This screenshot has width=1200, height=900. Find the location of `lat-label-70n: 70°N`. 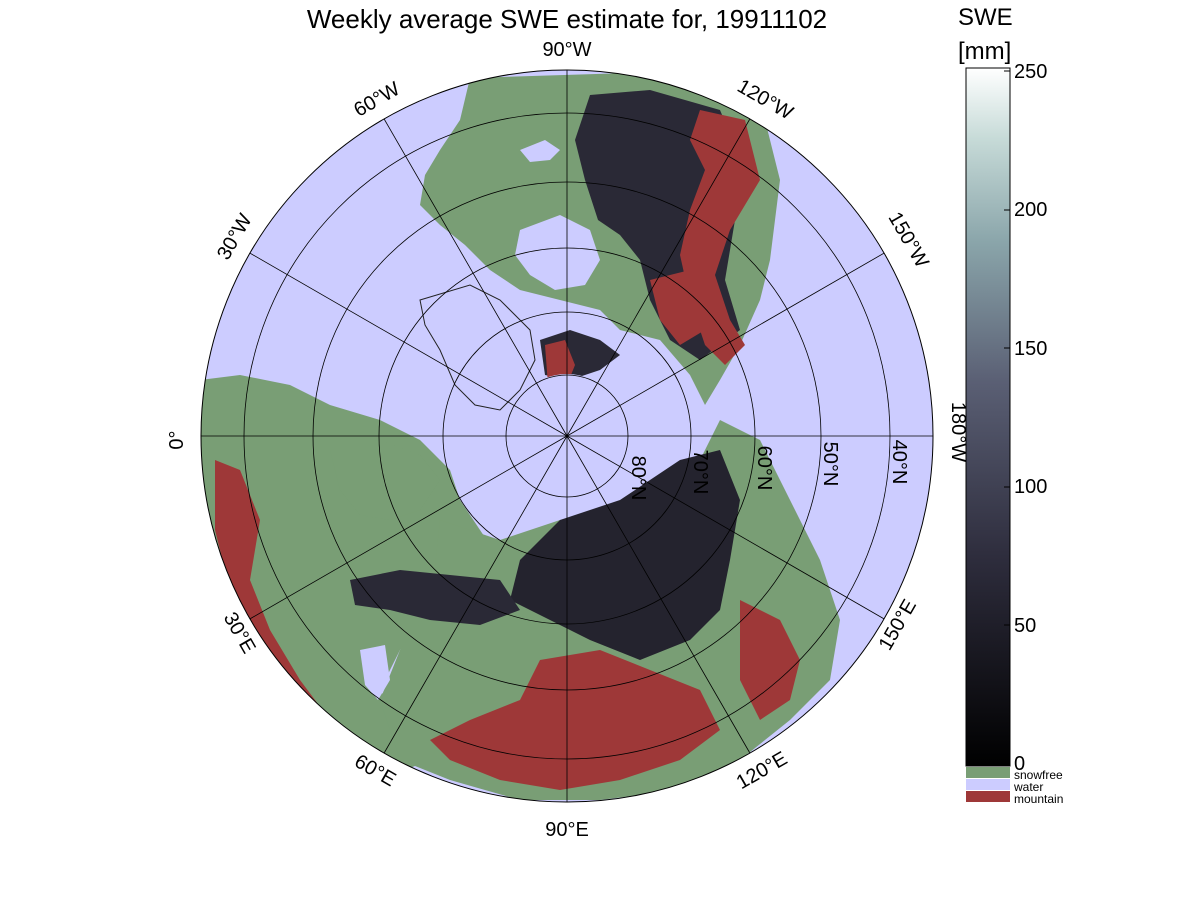

lat-label-70n: 70°N is located at coordinates (700, 472).